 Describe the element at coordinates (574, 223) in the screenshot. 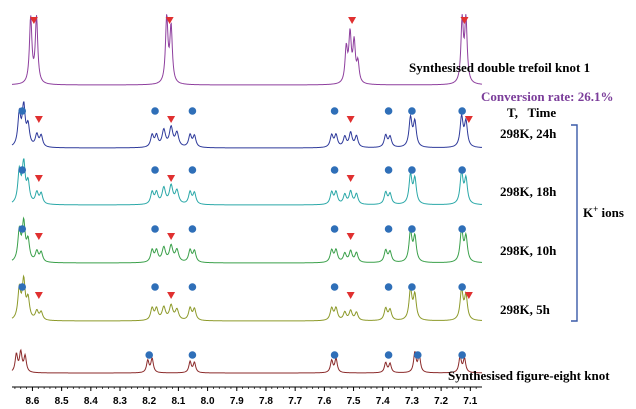

I see `k-ions-bracket` at that location.